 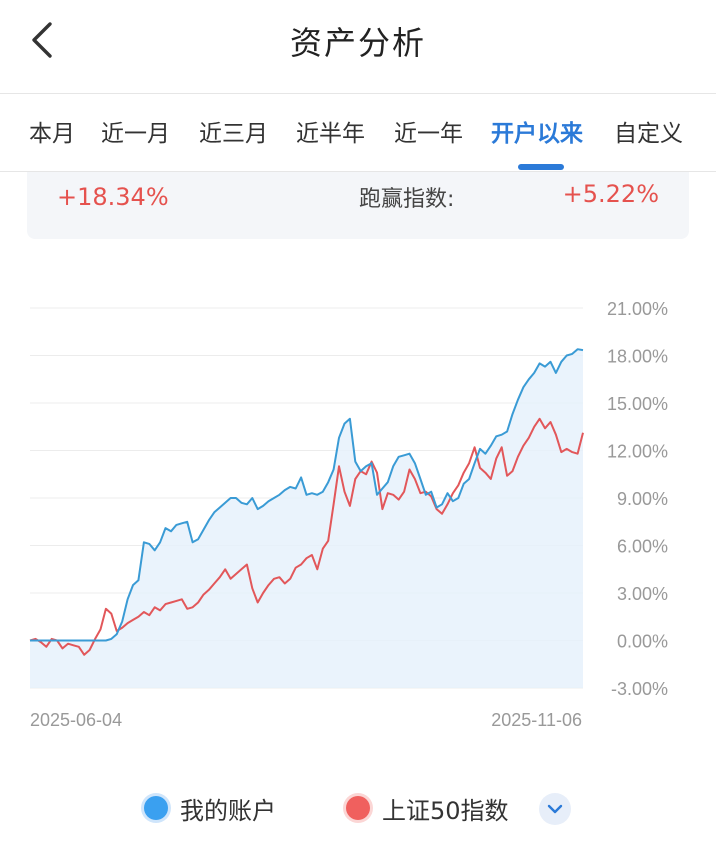 What do you see at coordinates (648, 131) in the screenshot?
I see `tab-custom: 自定义` at bounding box center [648, 131].